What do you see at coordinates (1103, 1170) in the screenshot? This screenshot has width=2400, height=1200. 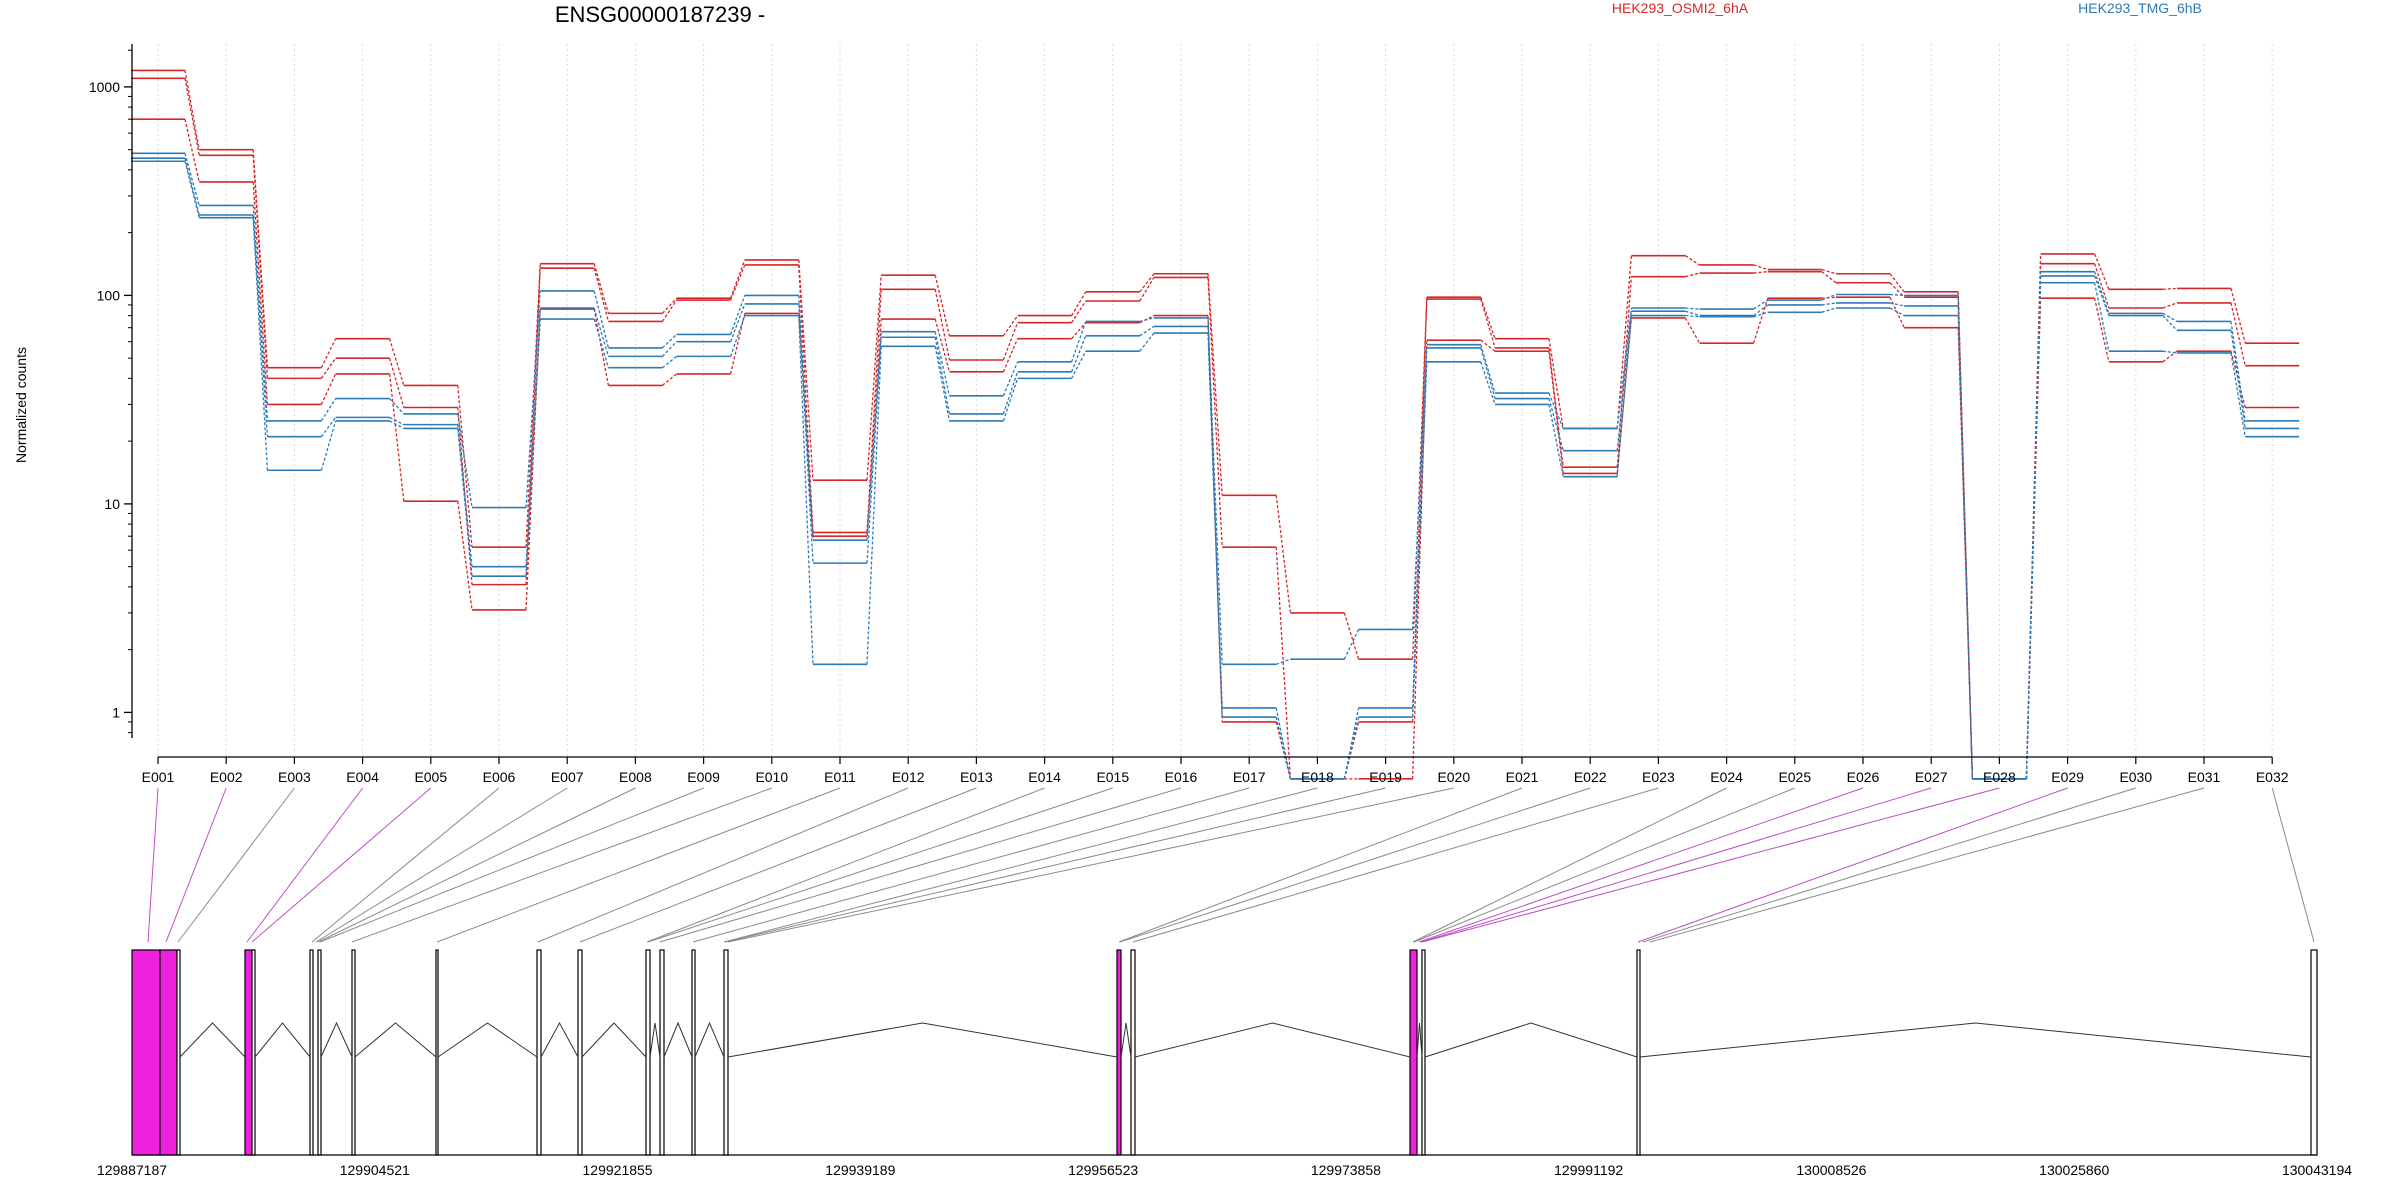 I see `coordinate-label: 129956523` at bounding box center [1103, 1170].